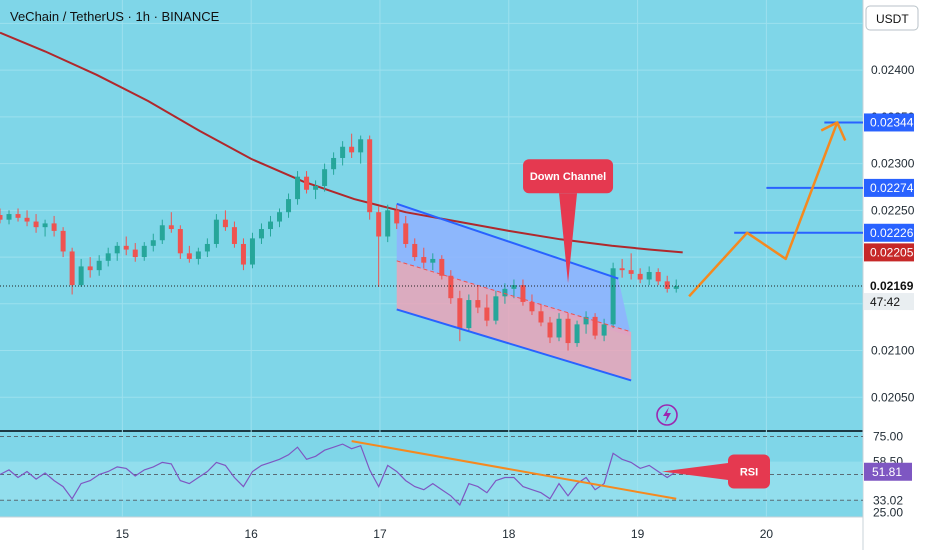 This screenshot has height=550, width=932. Describe the element at coordinates (667, 415) in the screenshot. I see `lightning-icon` at that location.